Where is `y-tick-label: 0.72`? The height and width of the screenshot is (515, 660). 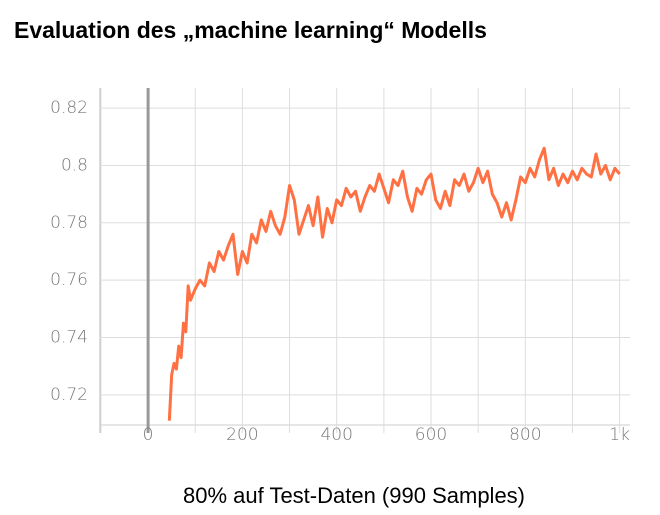
y-tick-label: 0.72 is located at coordinates (69, 395).